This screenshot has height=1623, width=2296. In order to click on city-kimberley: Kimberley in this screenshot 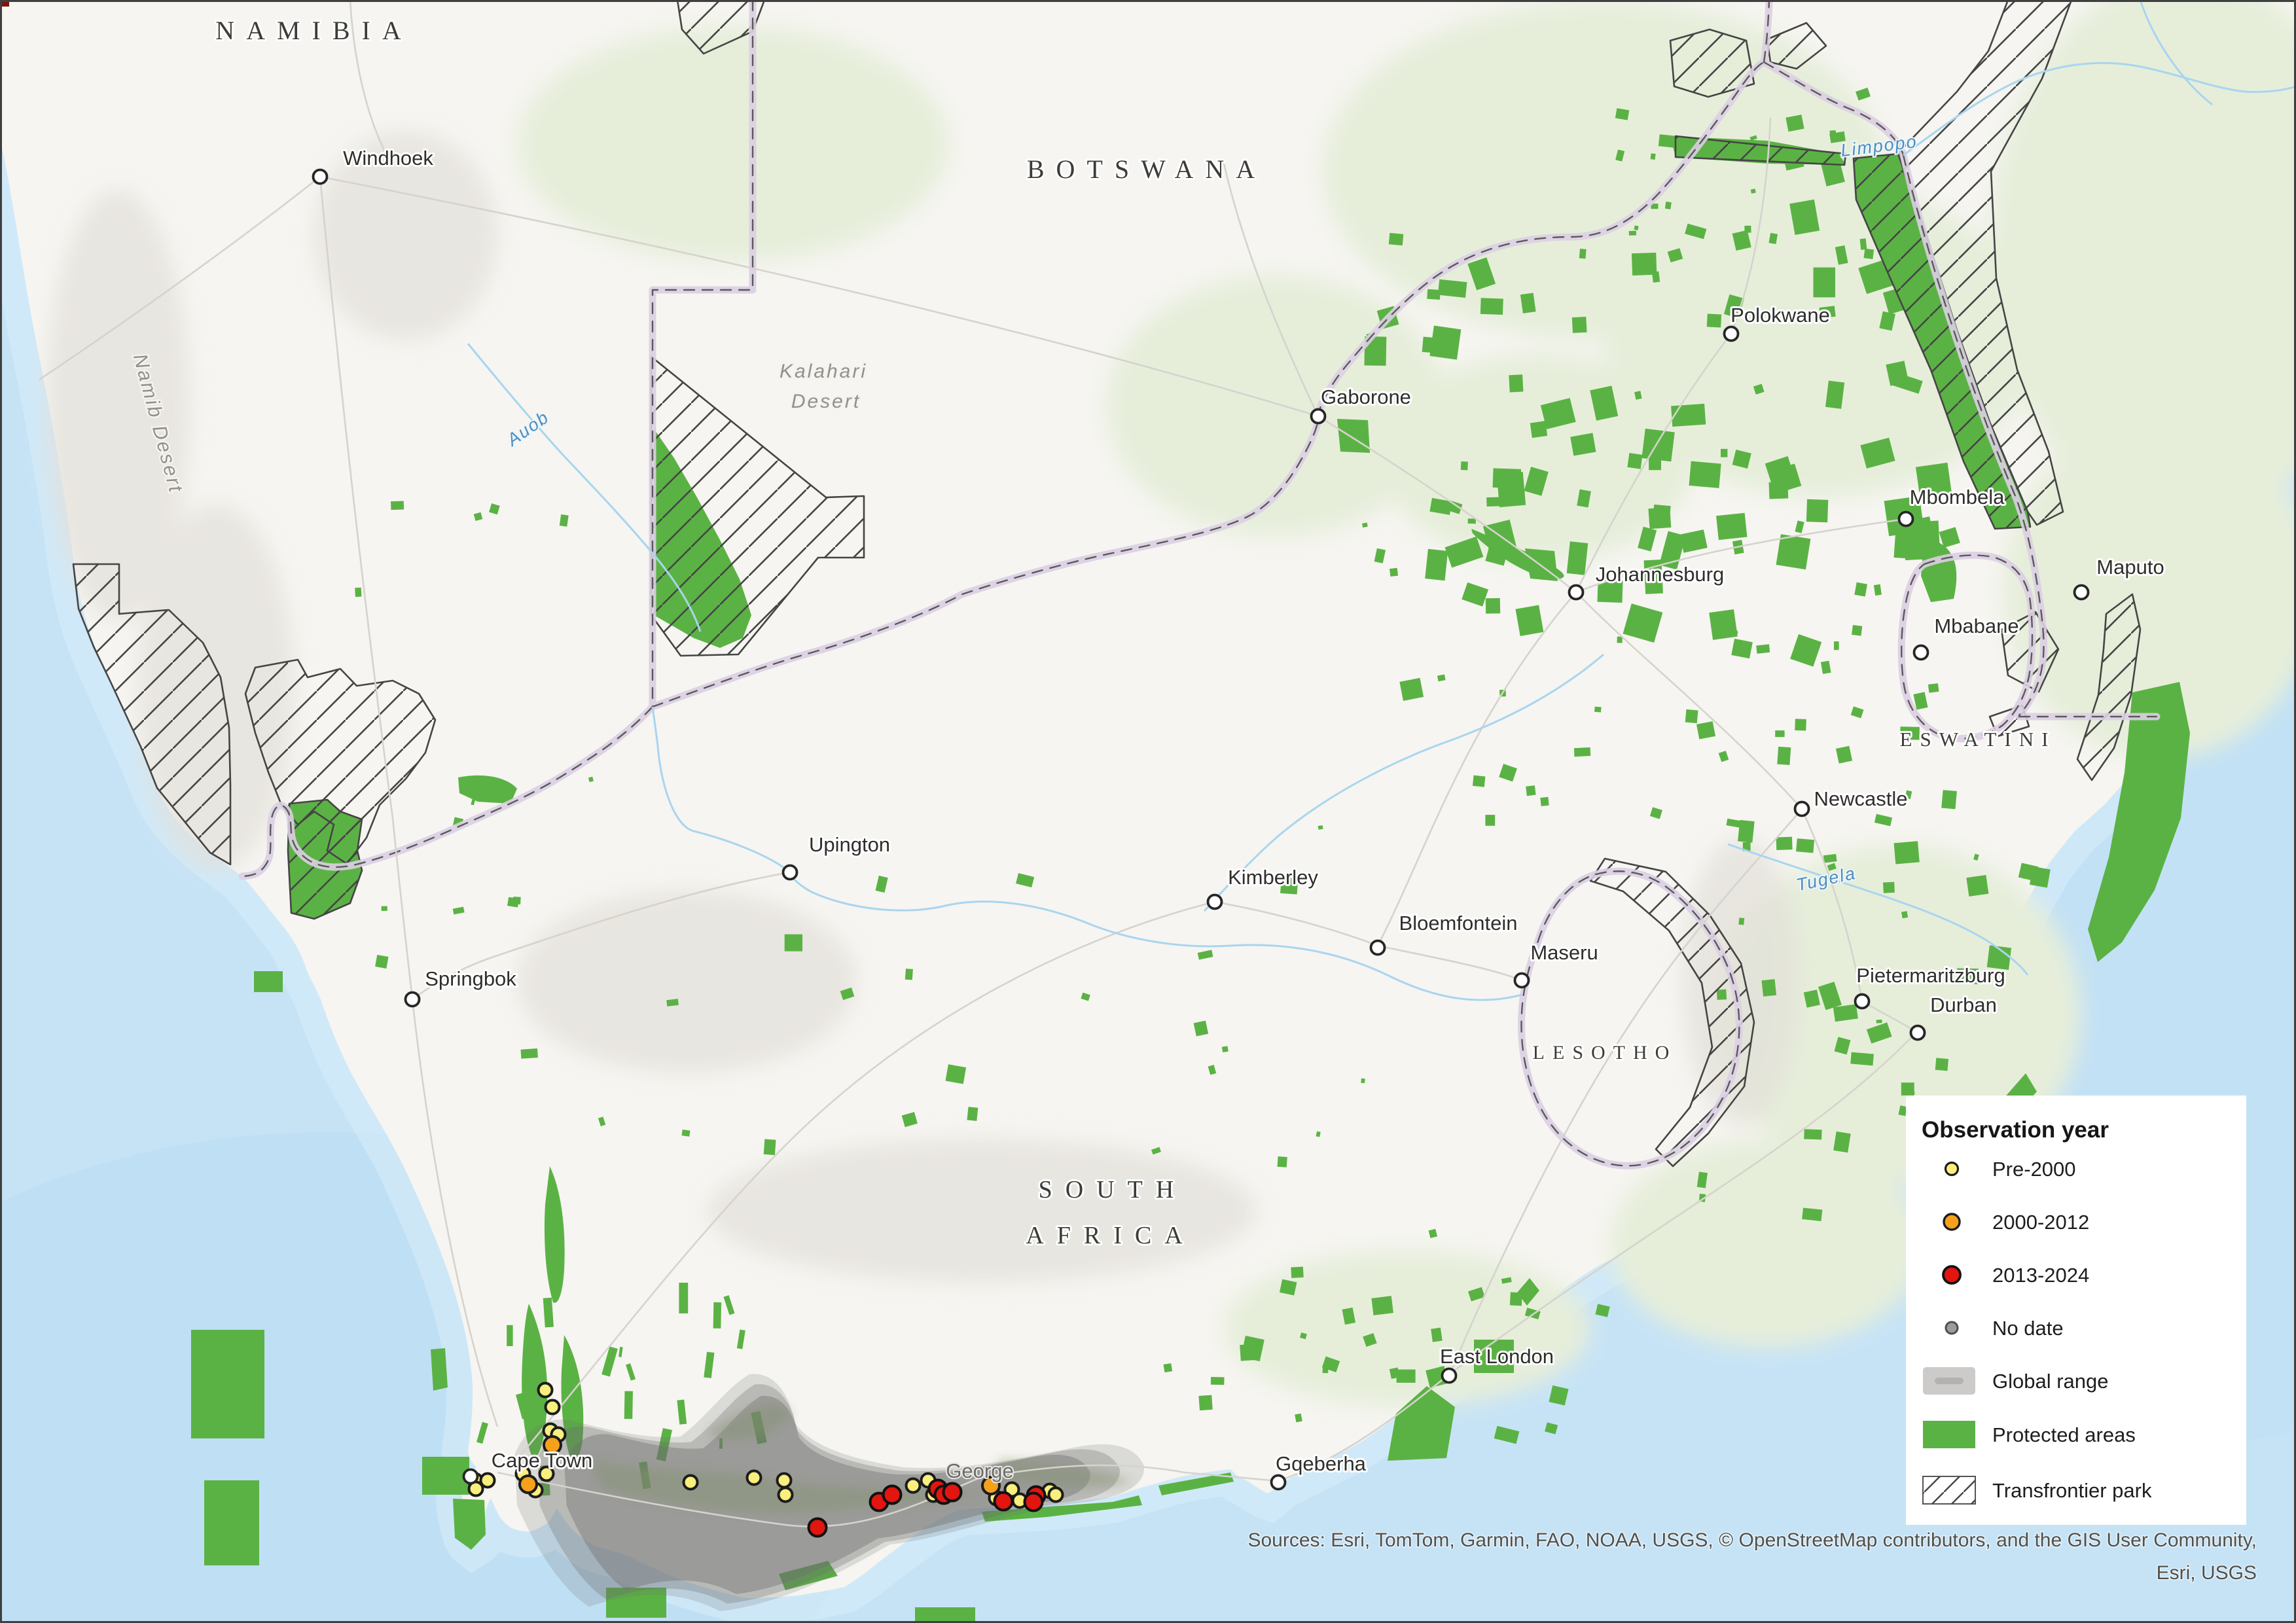, I will do `click(1263, 887)`.